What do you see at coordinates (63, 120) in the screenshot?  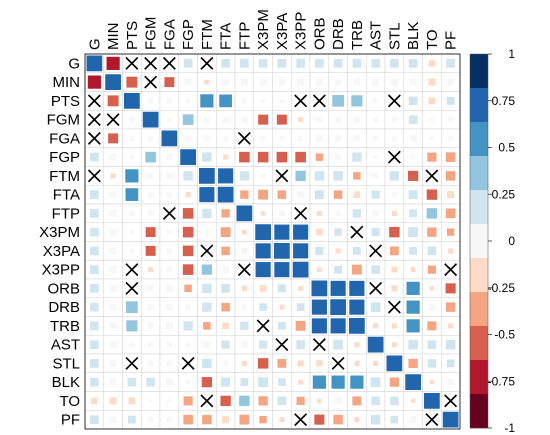 I see `row-label: FGM` at bounding box center [63, 120].